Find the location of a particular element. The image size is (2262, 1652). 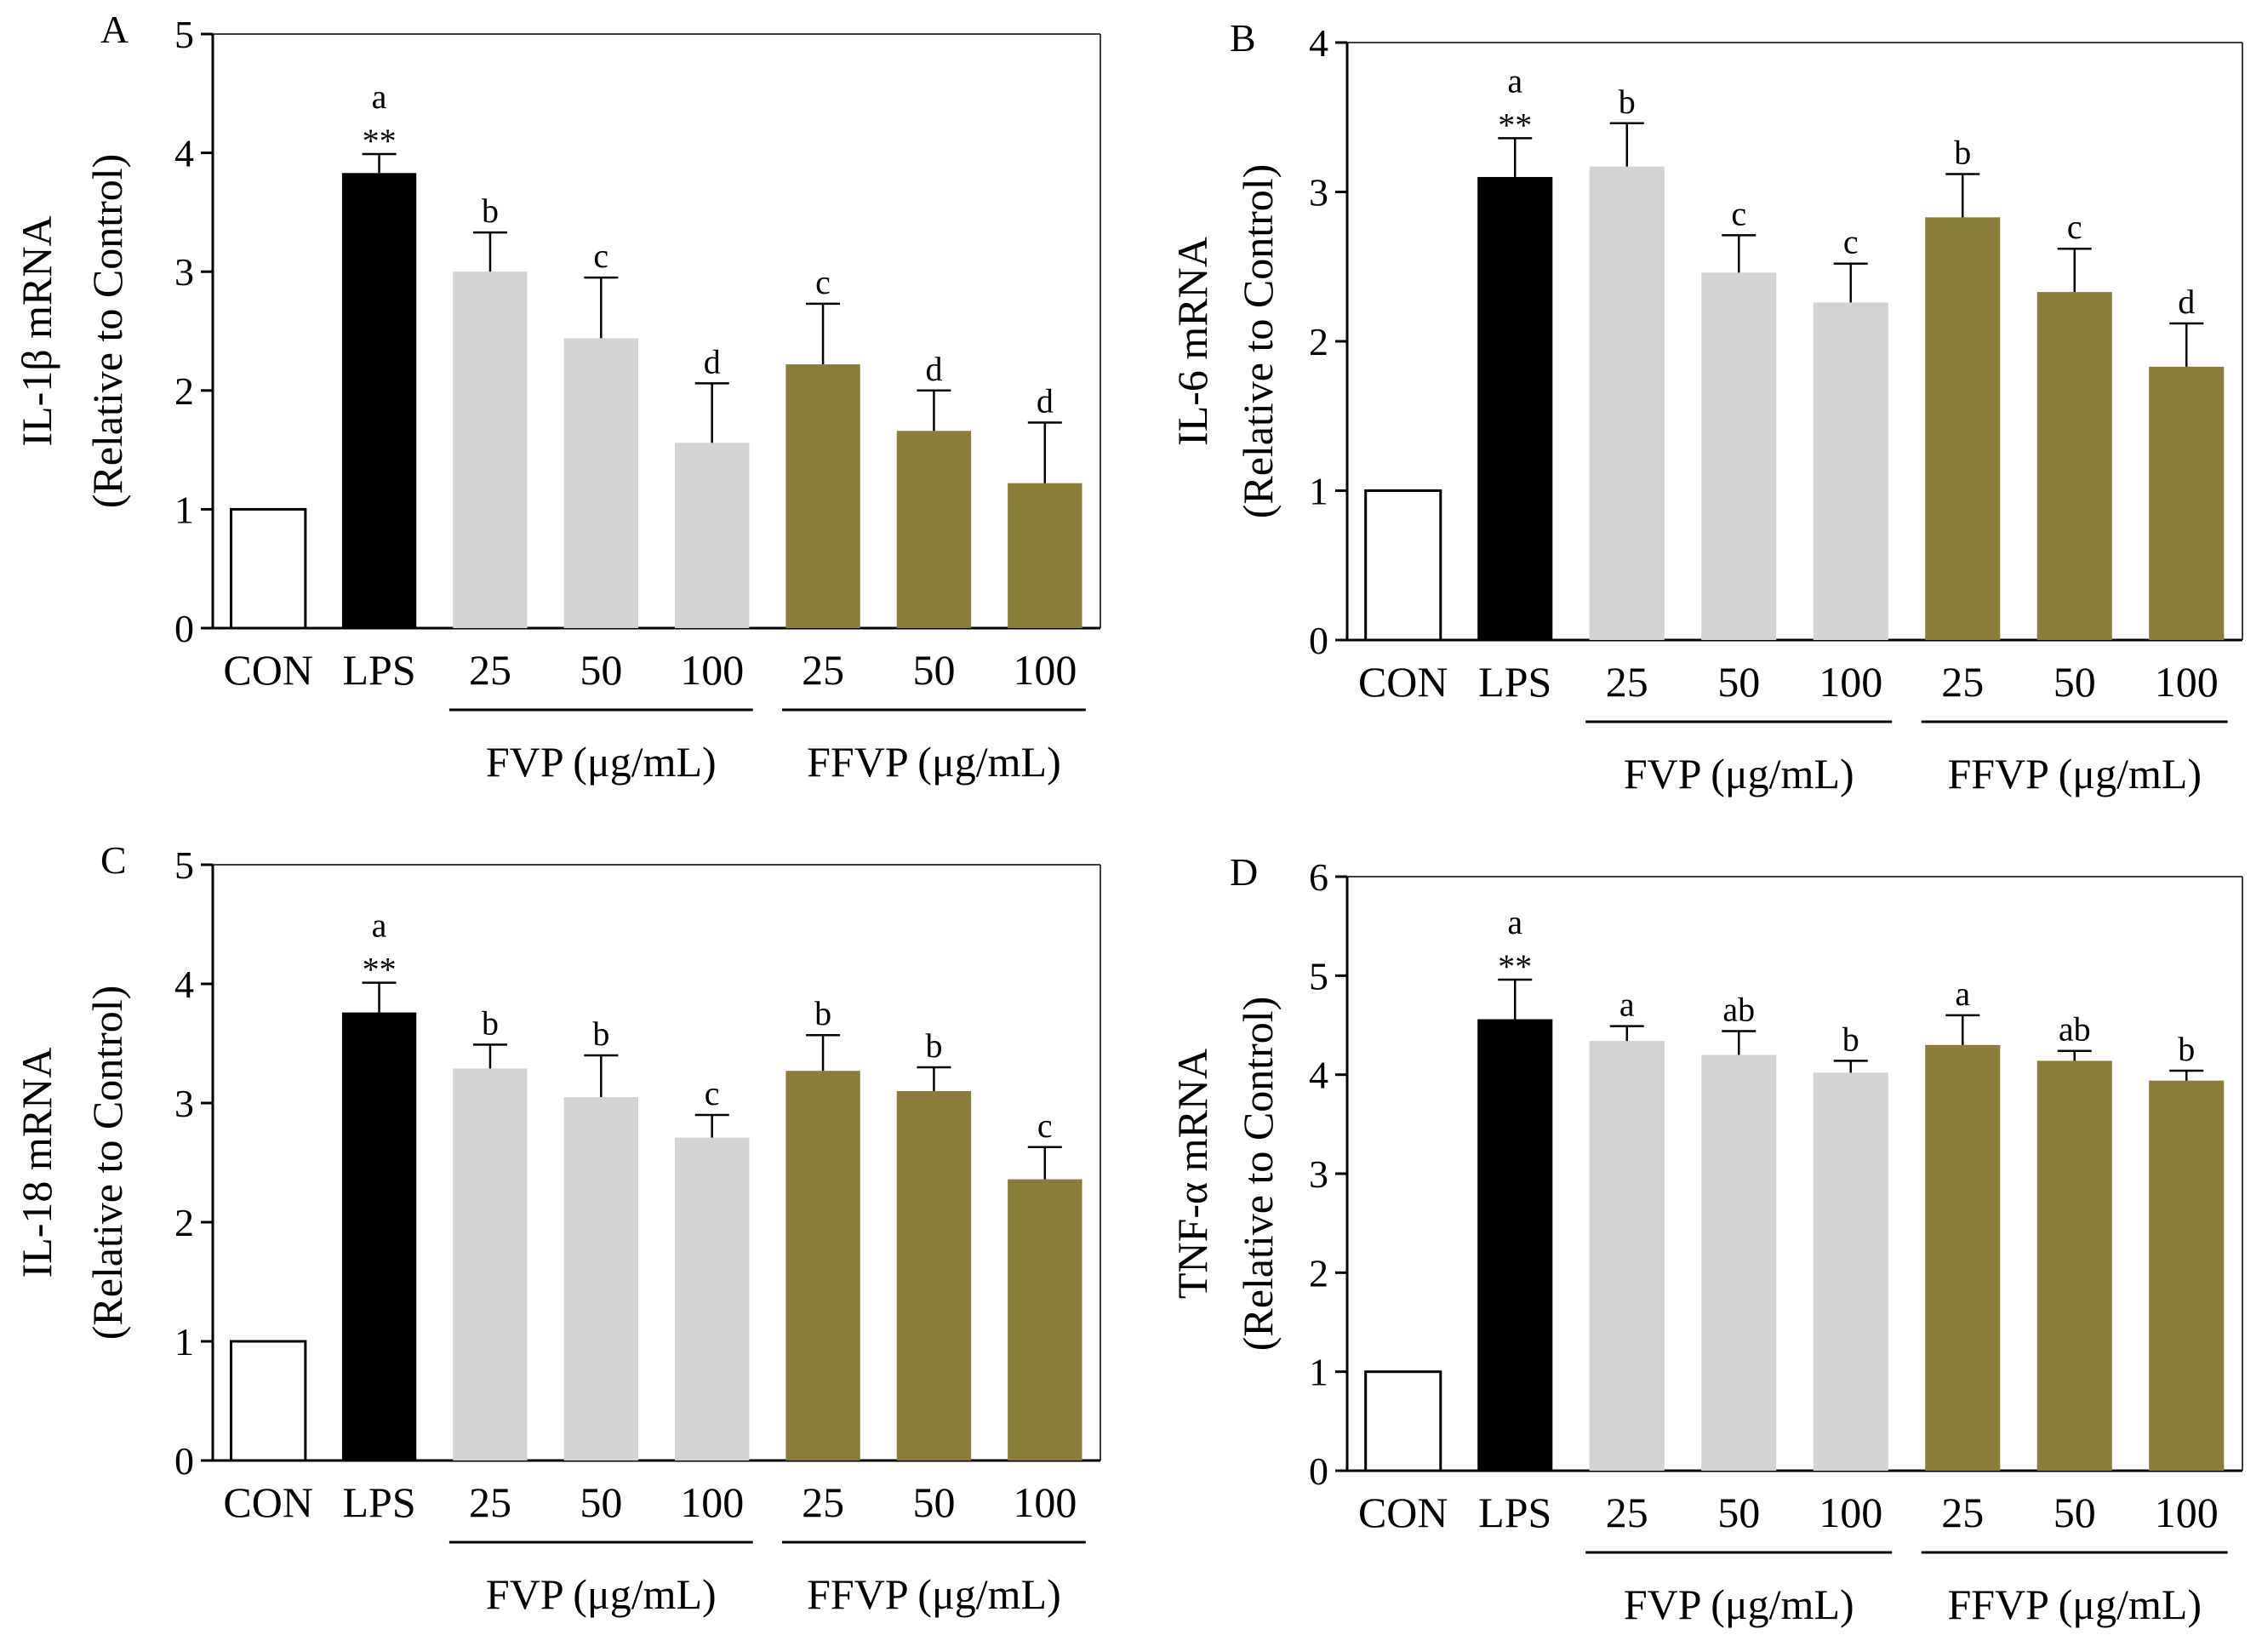

y-axis-label: IL-6 mRNA is located at coordinates (1192, 342).